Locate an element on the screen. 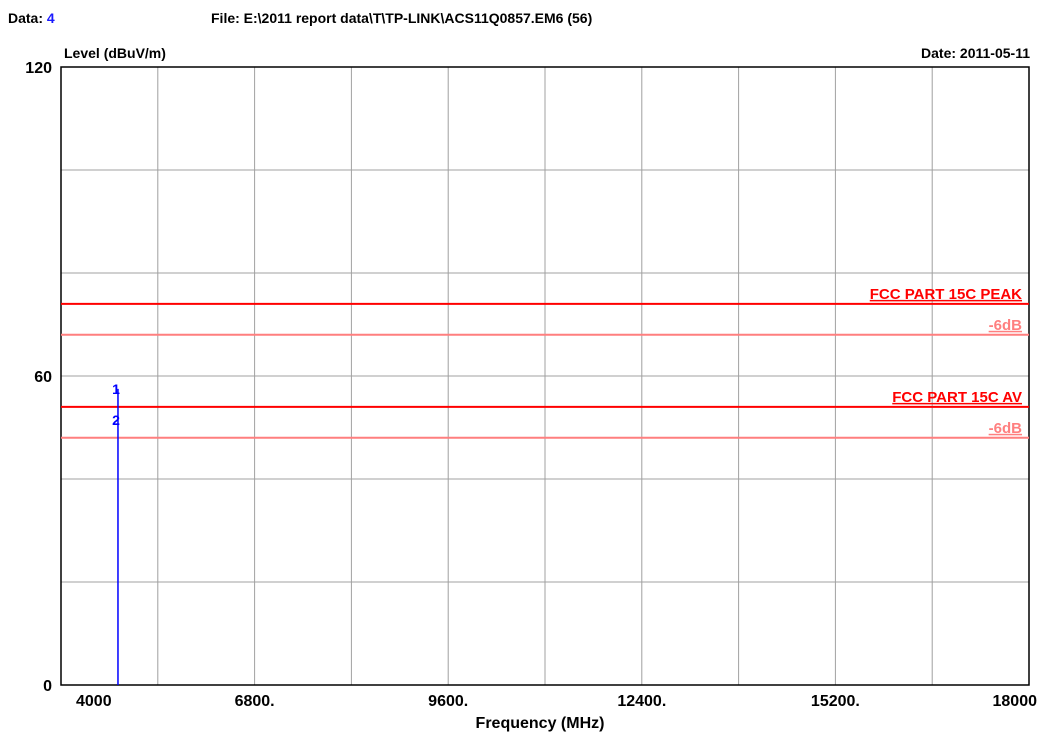 The image size is (1047, 738). y-tick-label: 0 is located at coordinates (47, 686).